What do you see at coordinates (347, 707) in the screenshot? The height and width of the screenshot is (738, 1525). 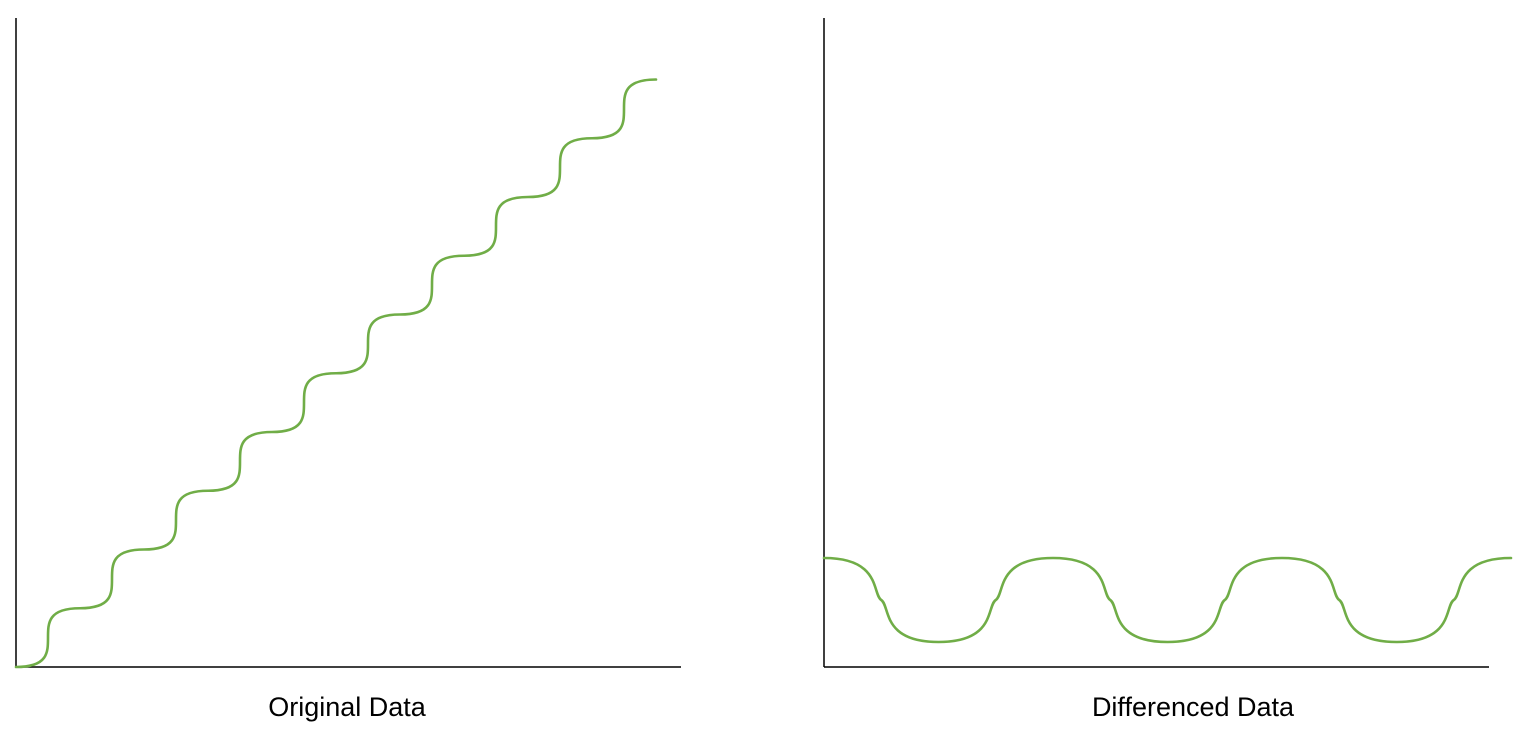 I see `chart-original-title: Original Data` at bounding box center [347, 707].